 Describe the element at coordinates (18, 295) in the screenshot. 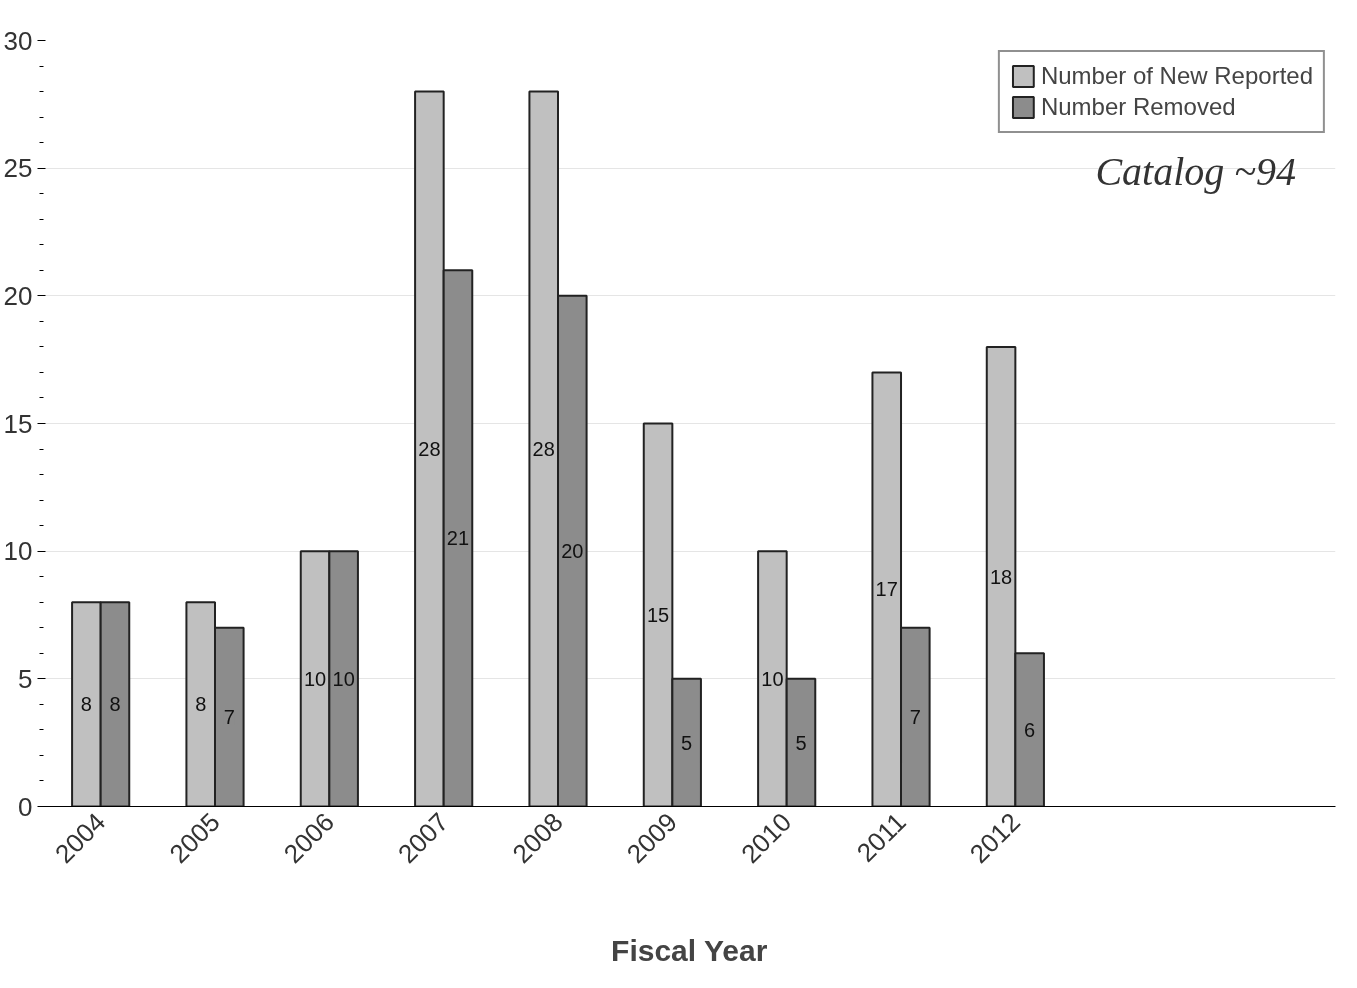

I see `y-tick-label: 20` at that location.